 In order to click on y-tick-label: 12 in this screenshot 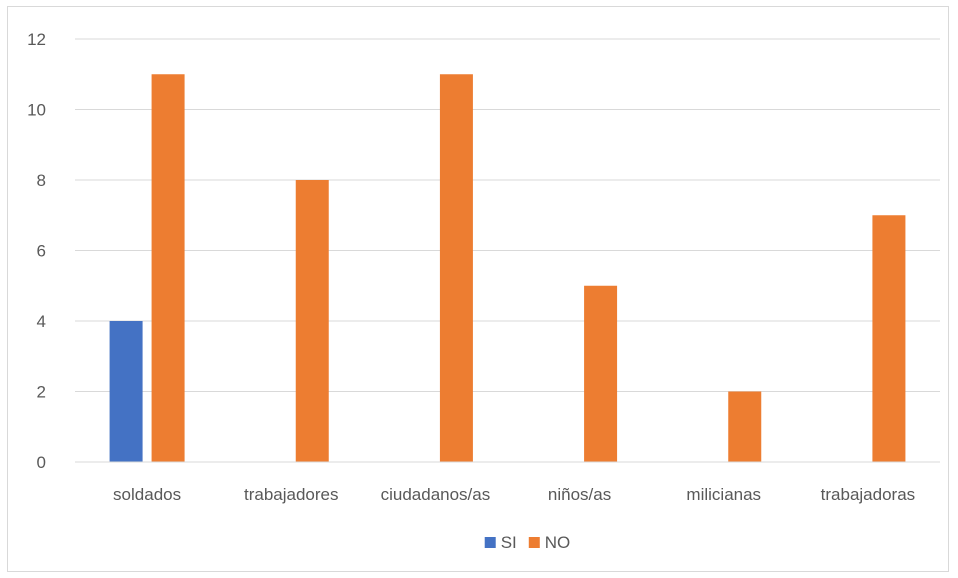, I will do `click(36, 39)`.